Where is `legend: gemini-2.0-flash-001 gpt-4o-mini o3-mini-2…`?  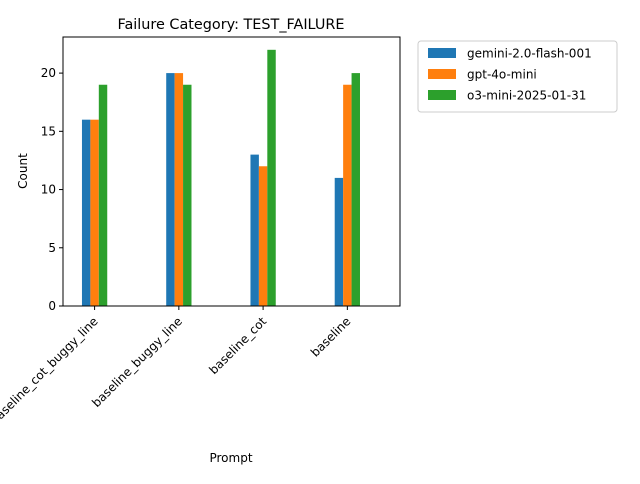 legend: gemini-2.0-flash-001 gpt-4o-mini o3-mini-2… is located at coordinates (517, 76).